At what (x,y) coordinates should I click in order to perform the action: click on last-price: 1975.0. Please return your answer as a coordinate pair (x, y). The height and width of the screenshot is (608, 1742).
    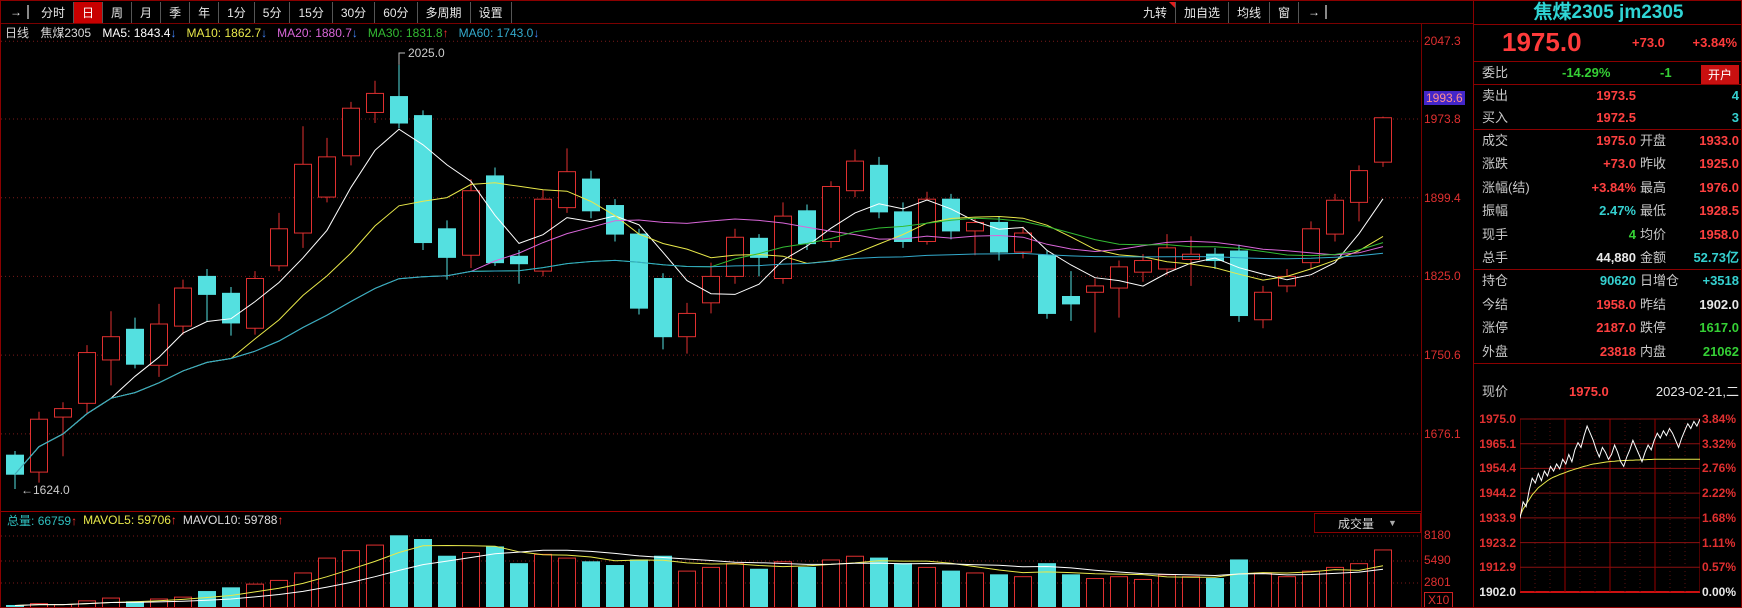
    Looking at the image, I should click on (1542, 42).